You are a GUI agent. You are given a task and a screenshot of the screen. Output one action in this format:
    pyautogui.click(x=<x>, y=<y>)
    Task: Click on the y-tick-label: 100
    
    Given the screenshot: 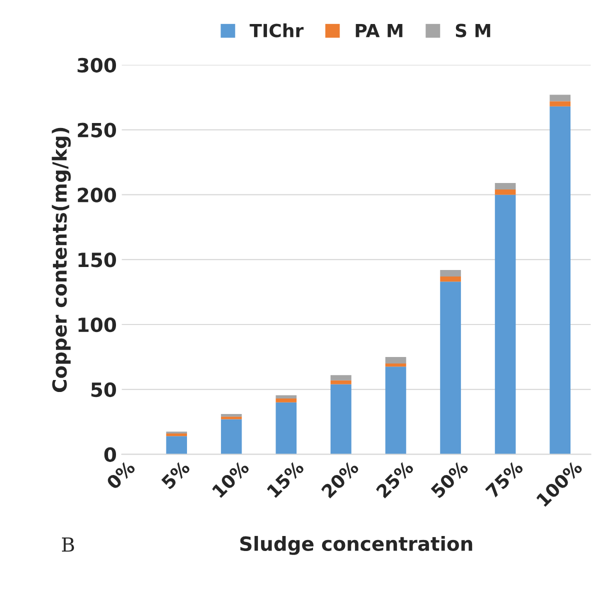 What is the action you would take?
    pyautogui.click(x=97, y=324)
    